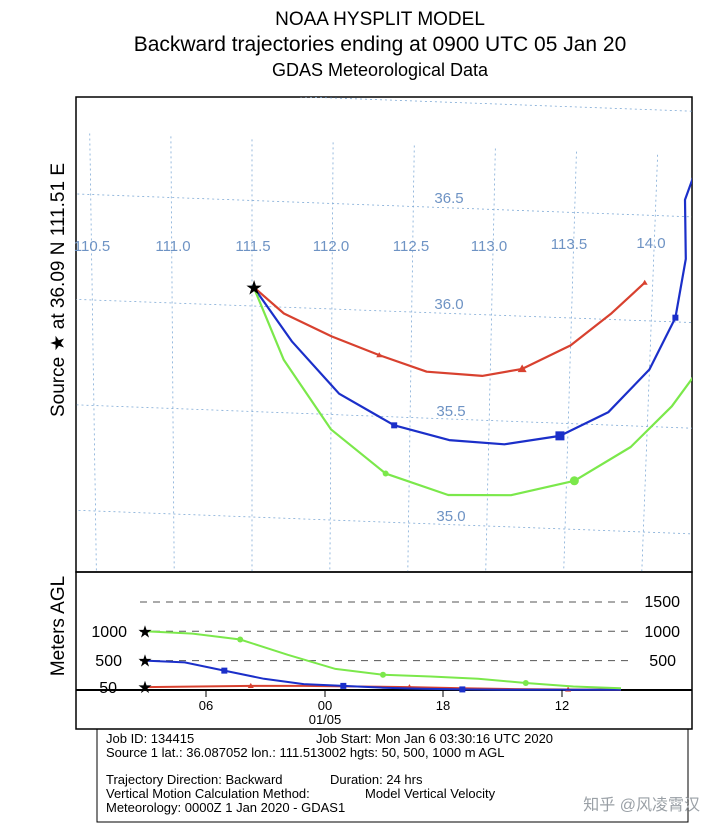  What do you see at coordinates (108, 688) in the screenshot?
I see `left-tick: 50` at bounding box center [108, 688].